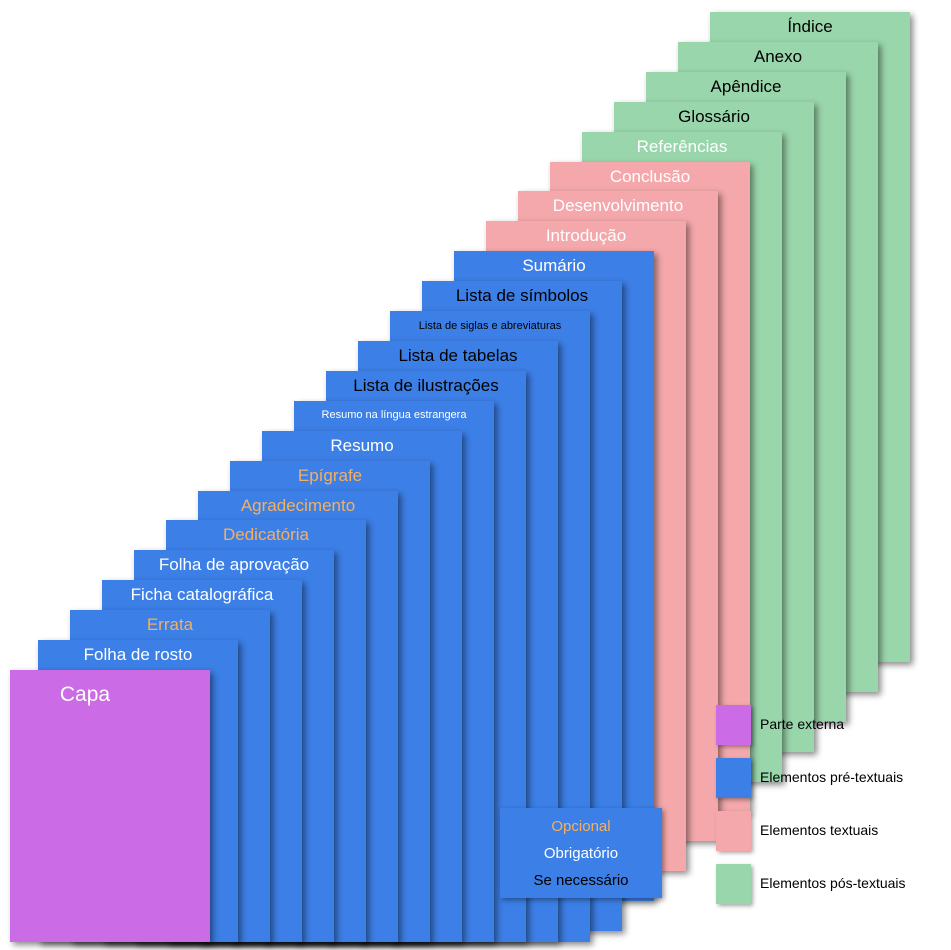 The width and height of the screenshot is (951, 950). Describe the element at coordinates (581, 880) in the screenshot. I see `key-se-necessario: Se necessário` at that location.